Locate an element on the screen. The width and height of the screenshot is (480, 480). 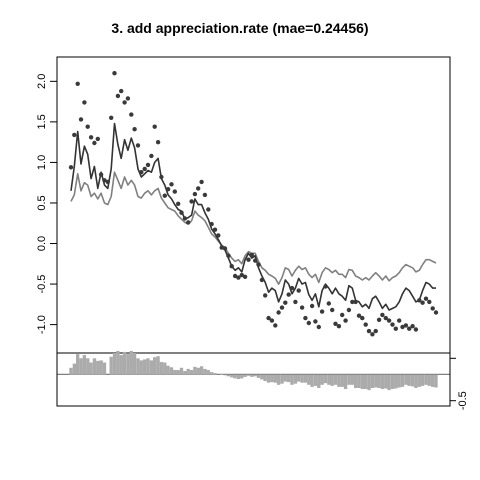
y-tick-label: 2.0 is located at coordinates (42, 81).